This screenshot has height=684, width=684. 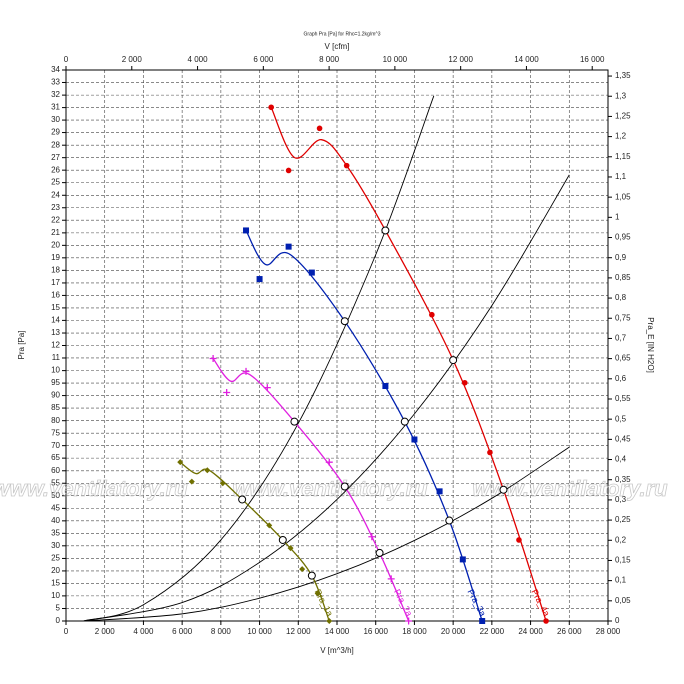 What do you see at coordinates (55, 182) in the screenshot?
I see `y-tick-label: 25` at bounding box center [55, 182].